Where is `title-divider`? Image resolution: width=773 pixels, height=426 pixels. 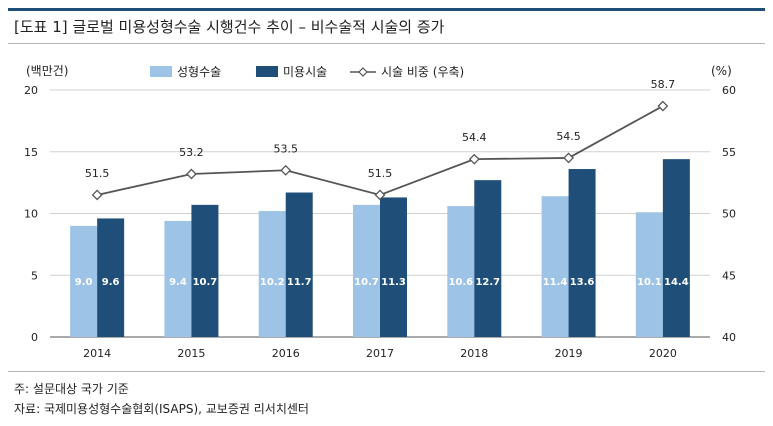 title-divider is located at coordinates (386, 43).